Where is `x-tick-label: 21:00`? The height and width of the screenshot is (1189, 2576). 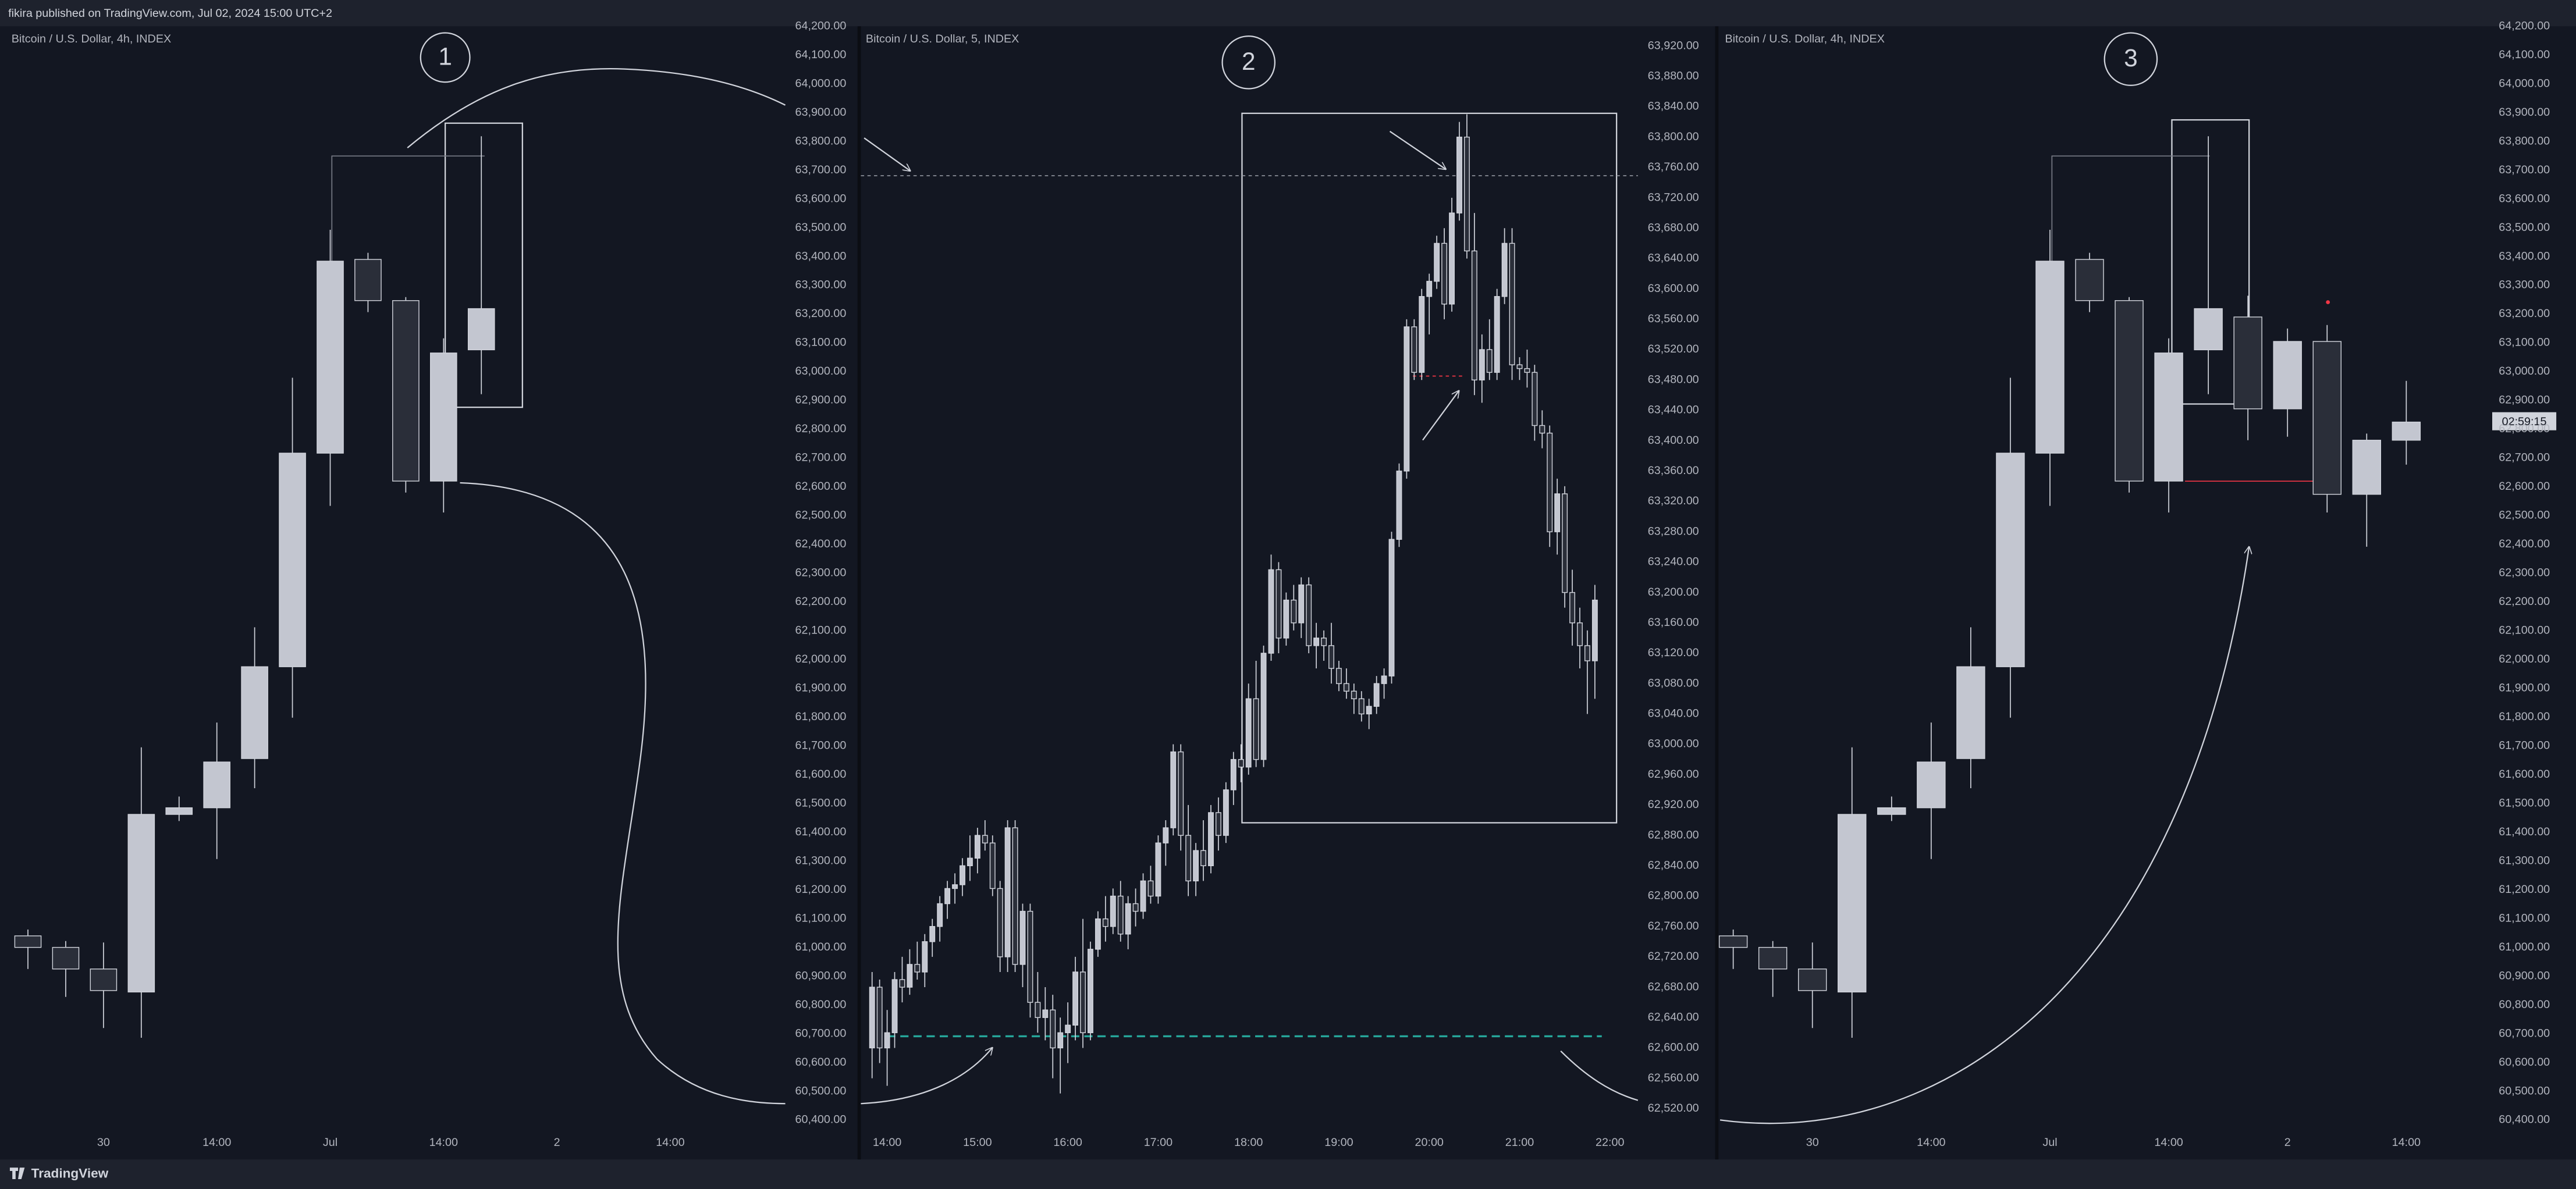 x-tick-label: 21:00 is located at coordinates (1519, 1142).